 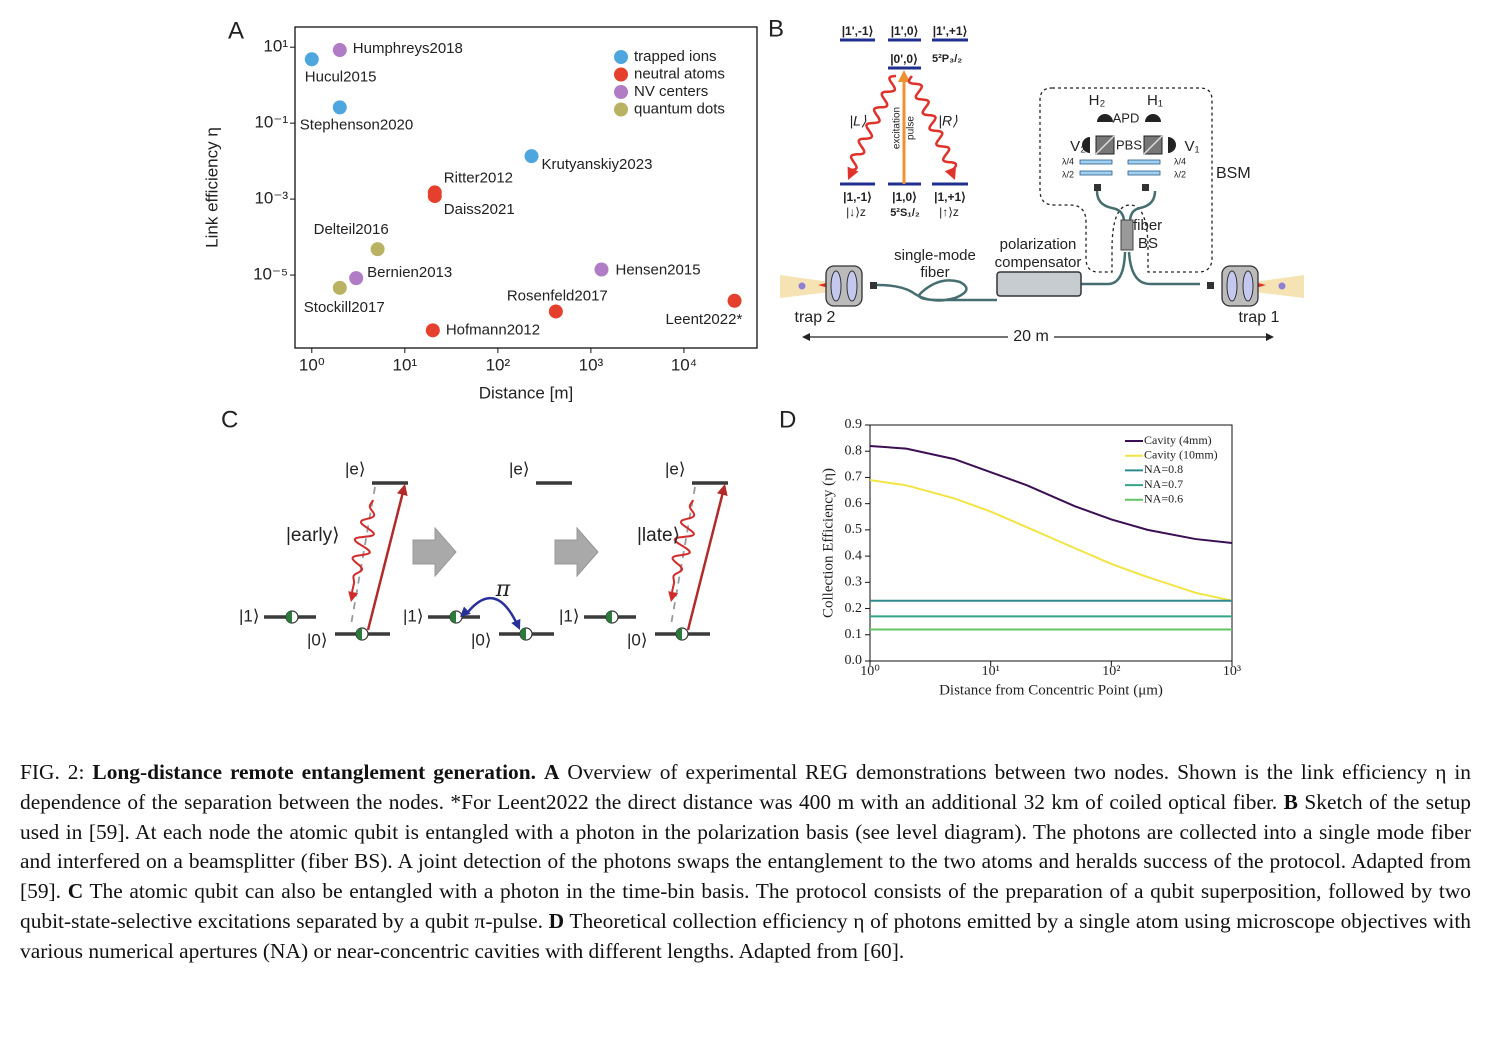 What do you see at coordinates (271, 122) in the screenshot?
I see `y-tick-label: 10⁻¹` at bounding box center [271, 122].